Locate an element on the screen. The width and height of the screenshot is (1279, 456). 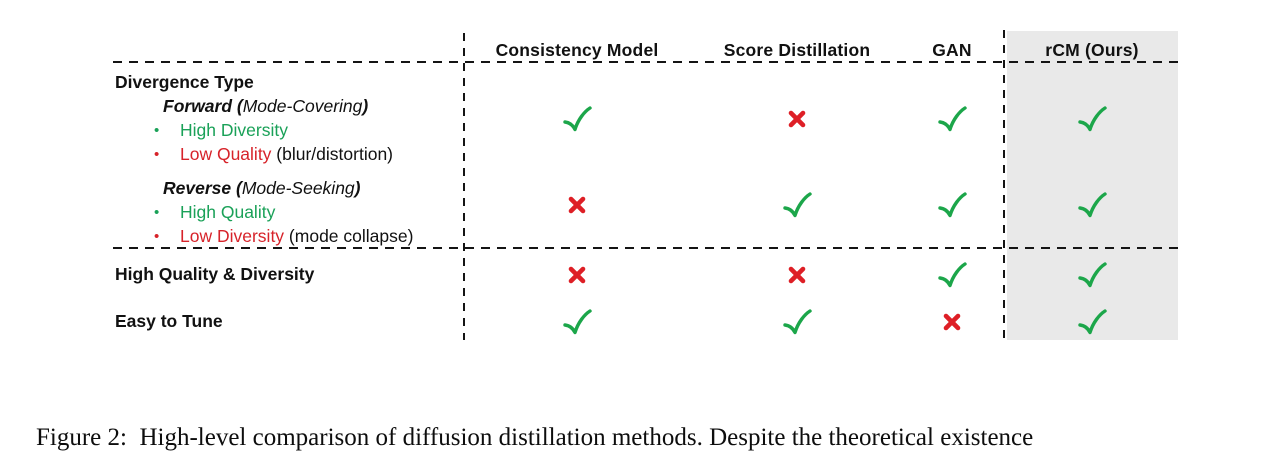
section-divider-line is located at coordinates (645, 248).